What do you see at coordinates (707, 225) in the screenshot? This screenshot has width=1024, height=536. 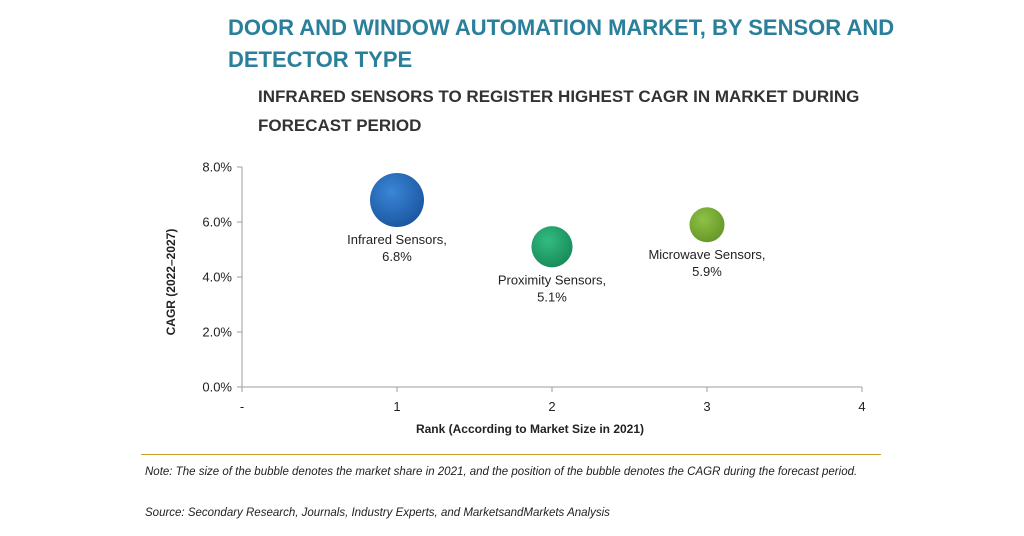 I see `bubble-microwavesensors` at bounding box center [707, 225].